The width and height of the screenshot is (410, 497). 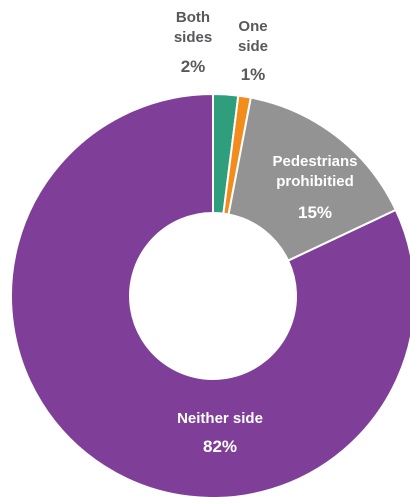 What do you see at coordinates (193, 37) in the screenshot?
I see `slice-label-both-sides-line-2: sides` at bounding box center [193, 37].